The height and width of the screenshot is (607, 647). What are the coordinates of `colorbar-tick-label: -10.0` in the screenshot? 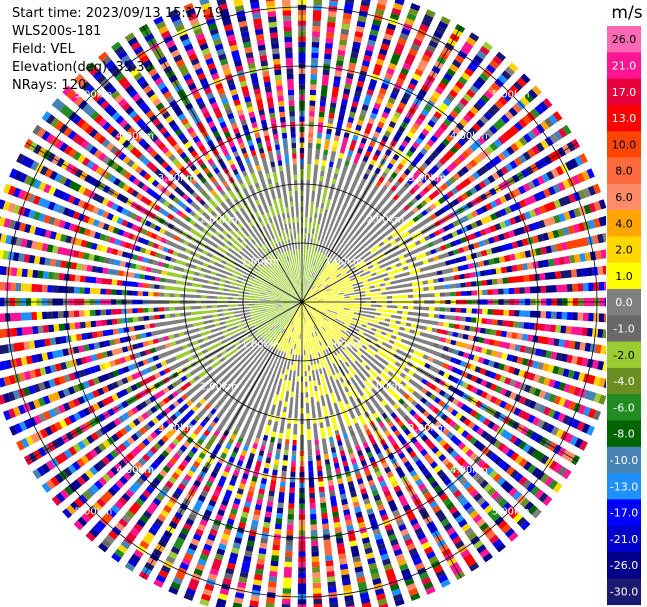 It's located at (624, 460).